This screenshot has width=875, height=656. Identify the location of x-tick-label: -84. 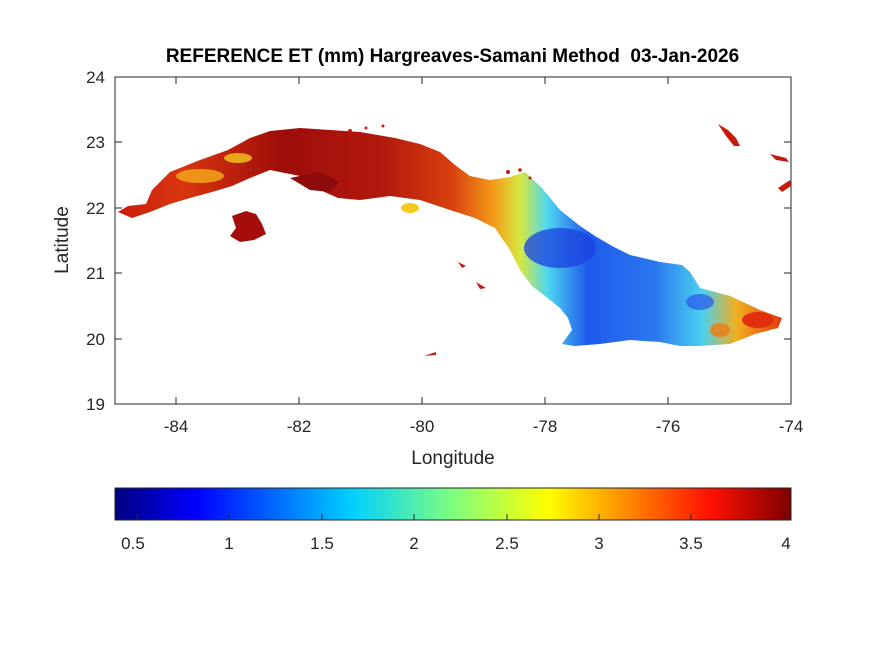
(176, 426).